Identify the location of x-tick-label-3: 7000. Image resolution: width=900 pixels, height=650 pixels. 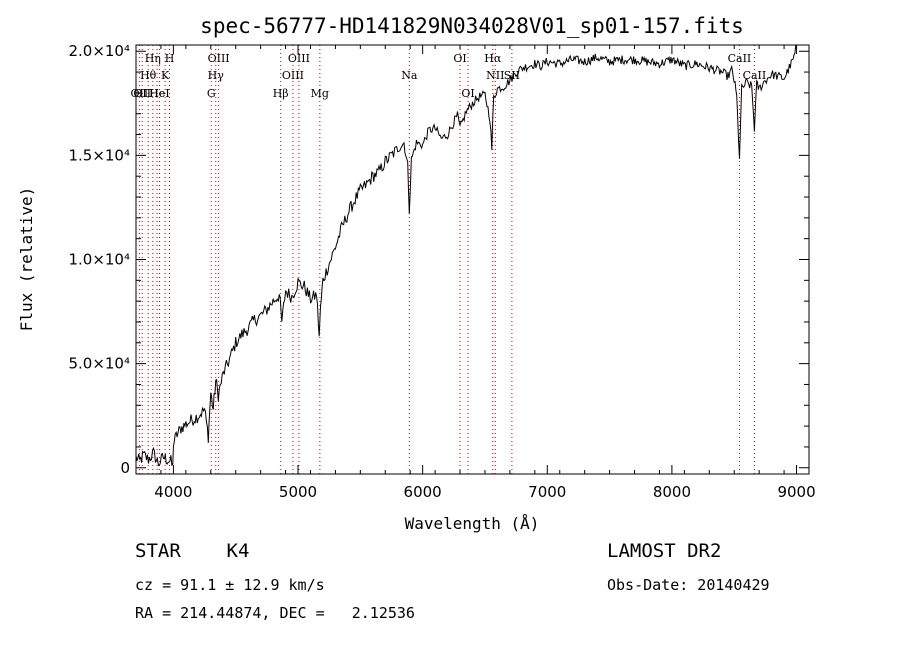
(547, 492).